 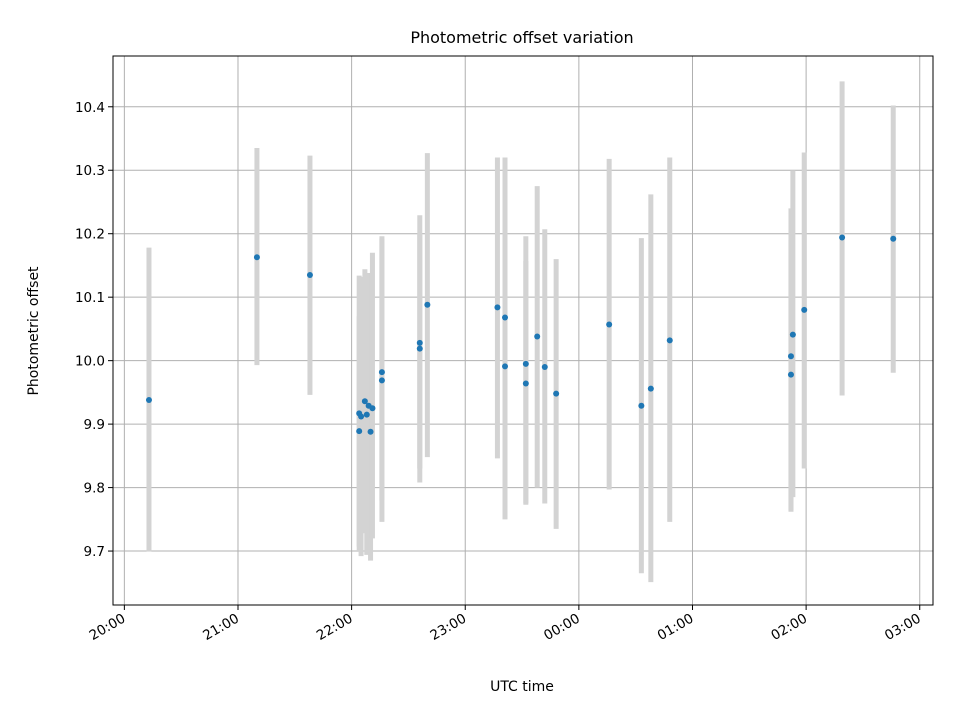 What do you see at coordinates (94, 330) in the screenshot?
I see `y-axis: 9.7 9.8 9.9 10.0 10.1 10.2 10.3 10.4` at bounding box center [94, 330].